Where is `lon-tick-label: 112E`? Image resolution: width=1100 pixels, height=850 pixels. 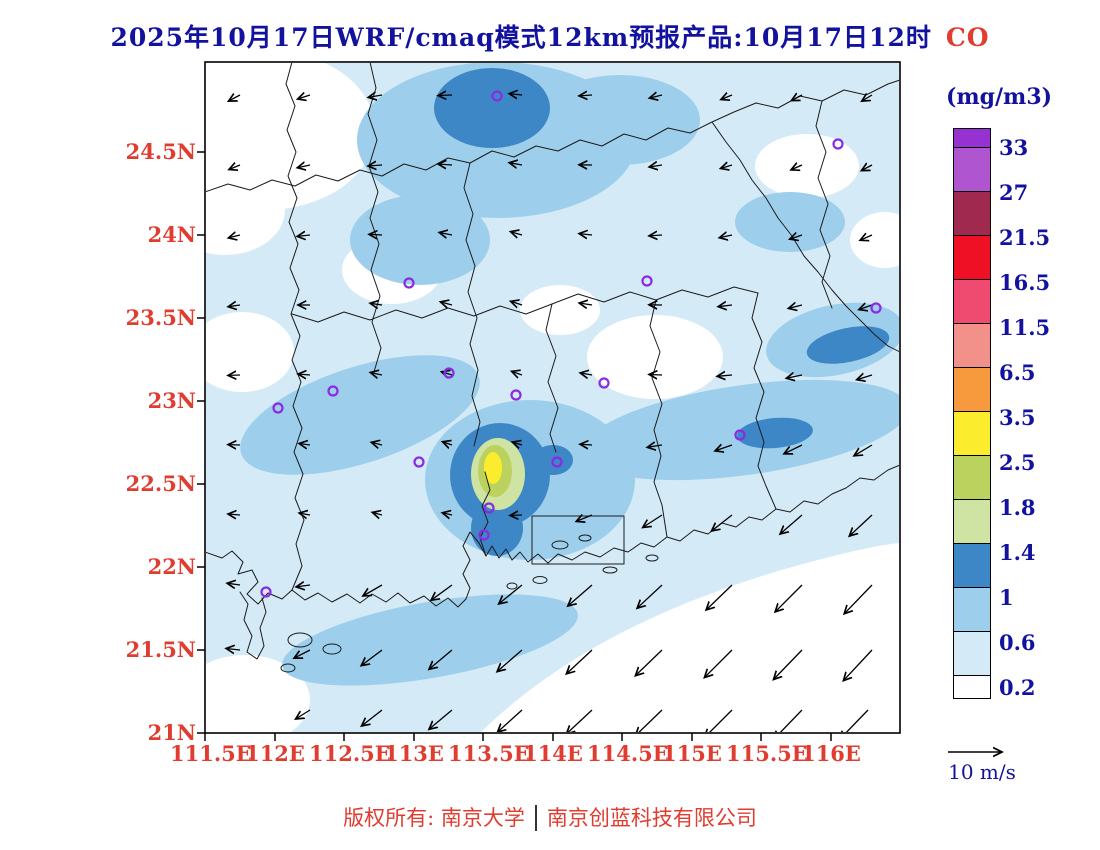
lon-tick-label: 112E is located at coordinates (275, 753).